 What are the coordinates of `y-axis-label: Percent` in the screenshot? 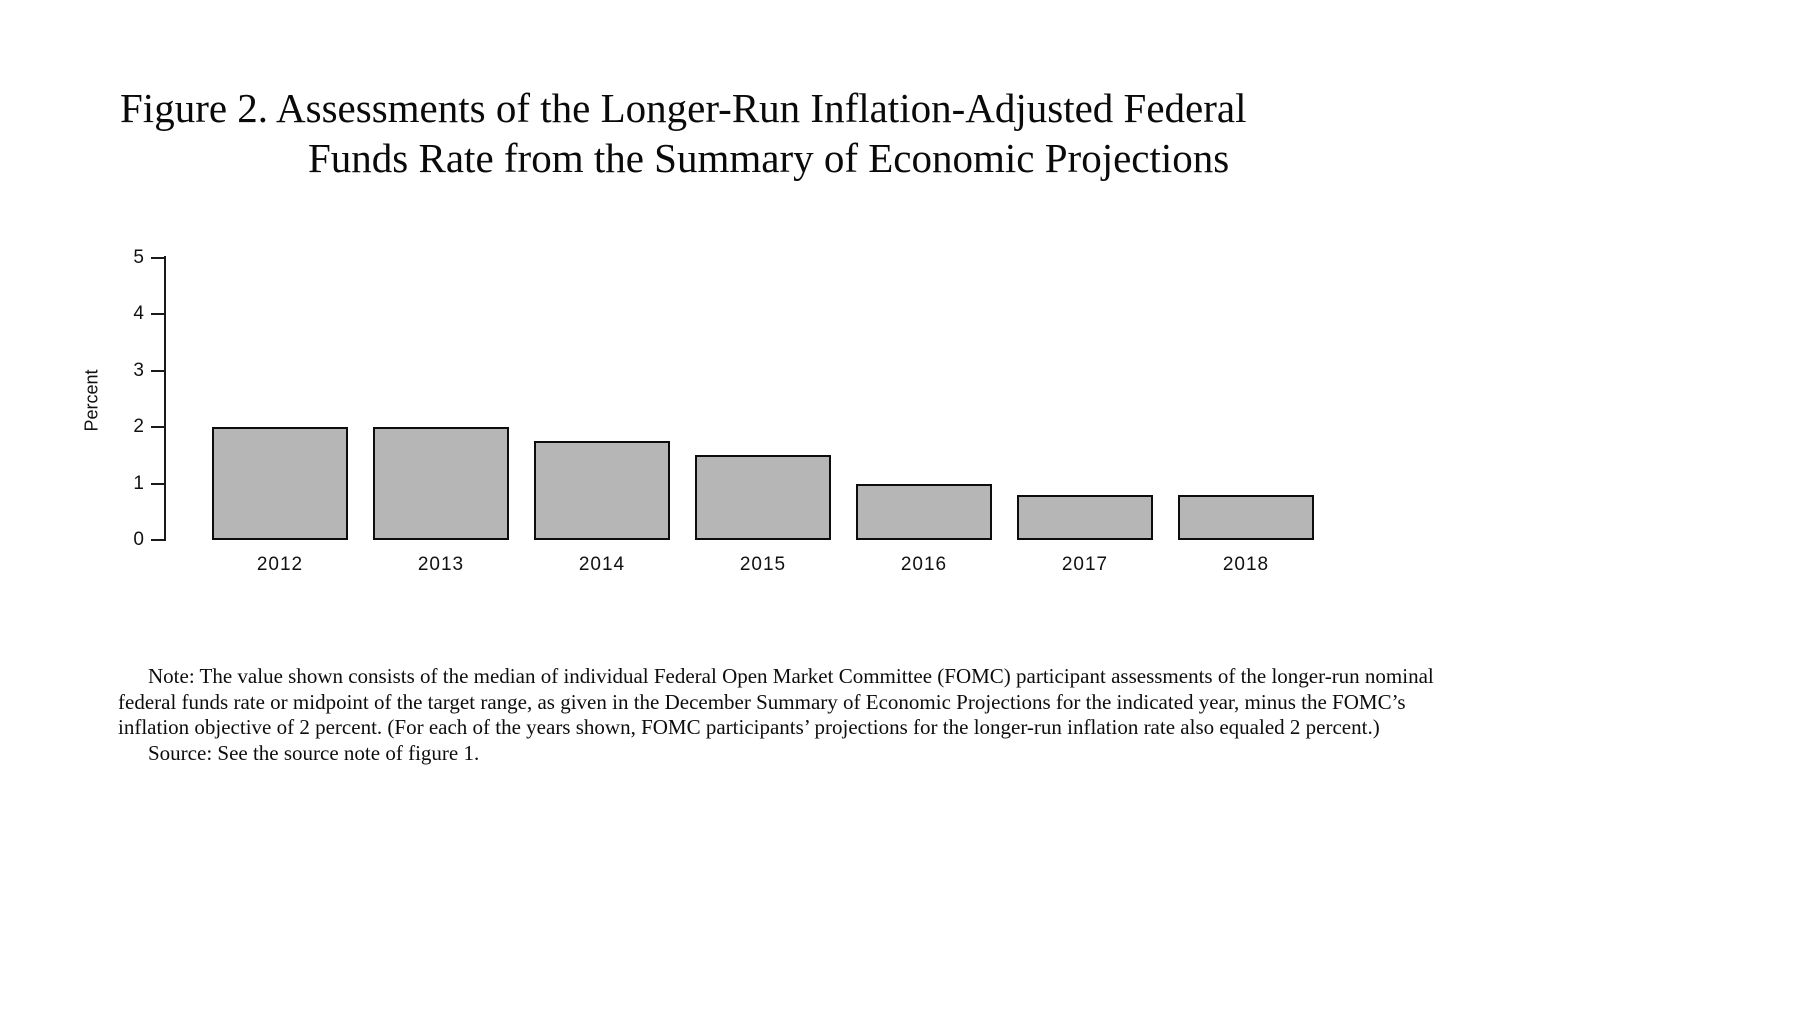 It's located at (91, 400).